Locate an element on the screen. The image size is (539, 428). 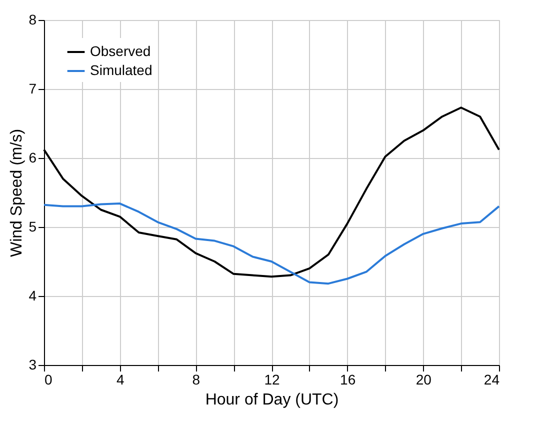
y-tick-label: 7 is located at coordinates (32, 88).